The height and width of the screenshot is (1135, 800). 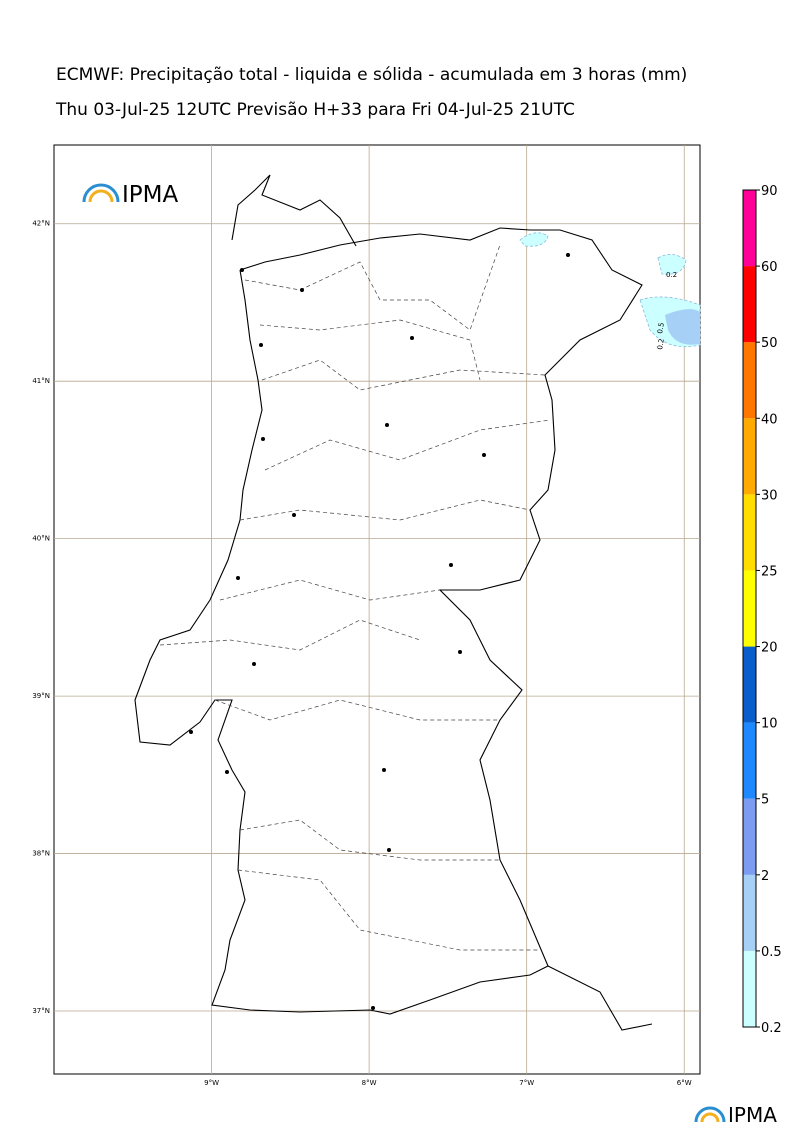 I want to click on lat-label: 40°N, so click(x=41, y=539).